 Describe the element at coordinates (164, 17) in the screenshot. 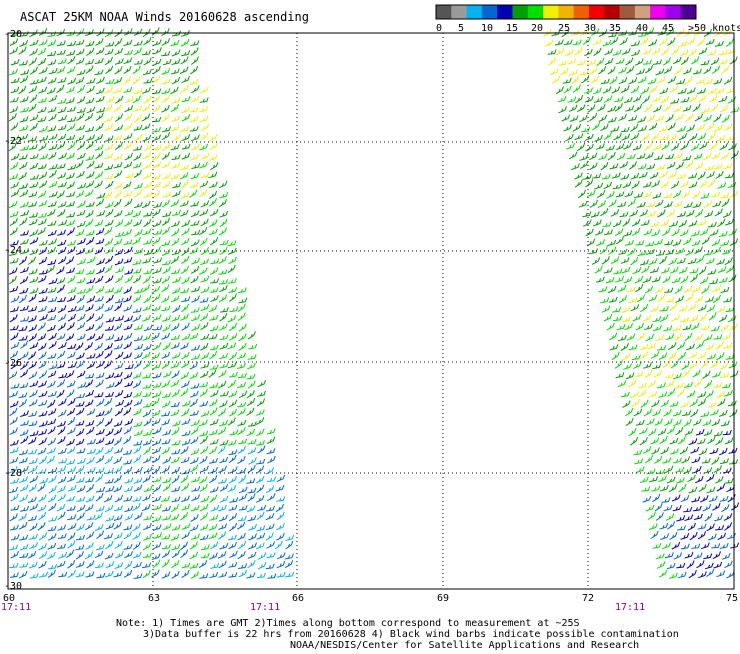

I see `map-title: ASCAT 25KM NOAA Winds 20160628 ascending` at that location.